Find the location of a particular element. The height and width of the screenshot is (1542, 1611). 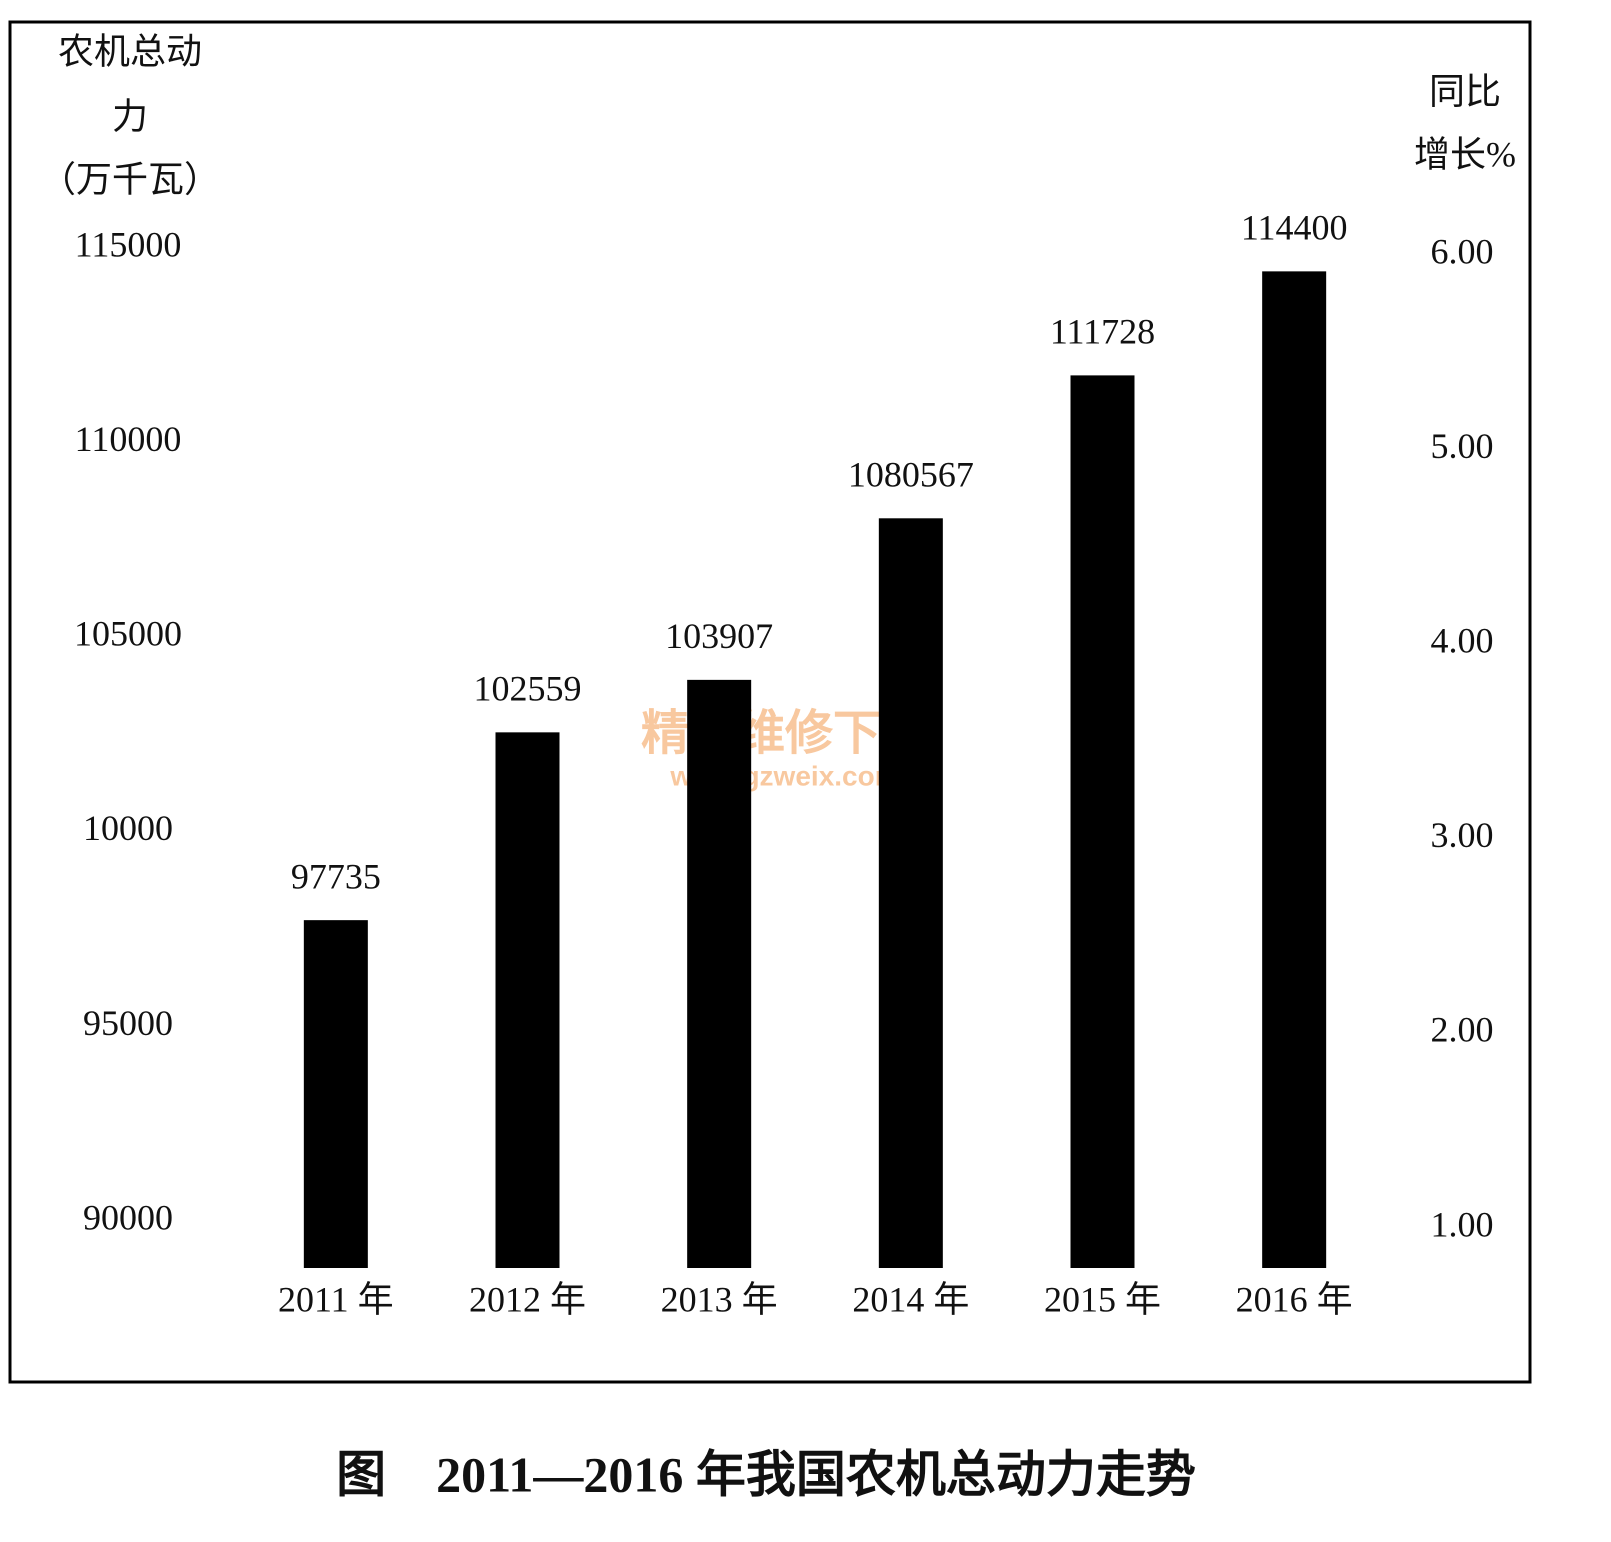

chart-title: 图 2011—2016 年我国农机总动力走势 is located at coordinates (766, 1474).